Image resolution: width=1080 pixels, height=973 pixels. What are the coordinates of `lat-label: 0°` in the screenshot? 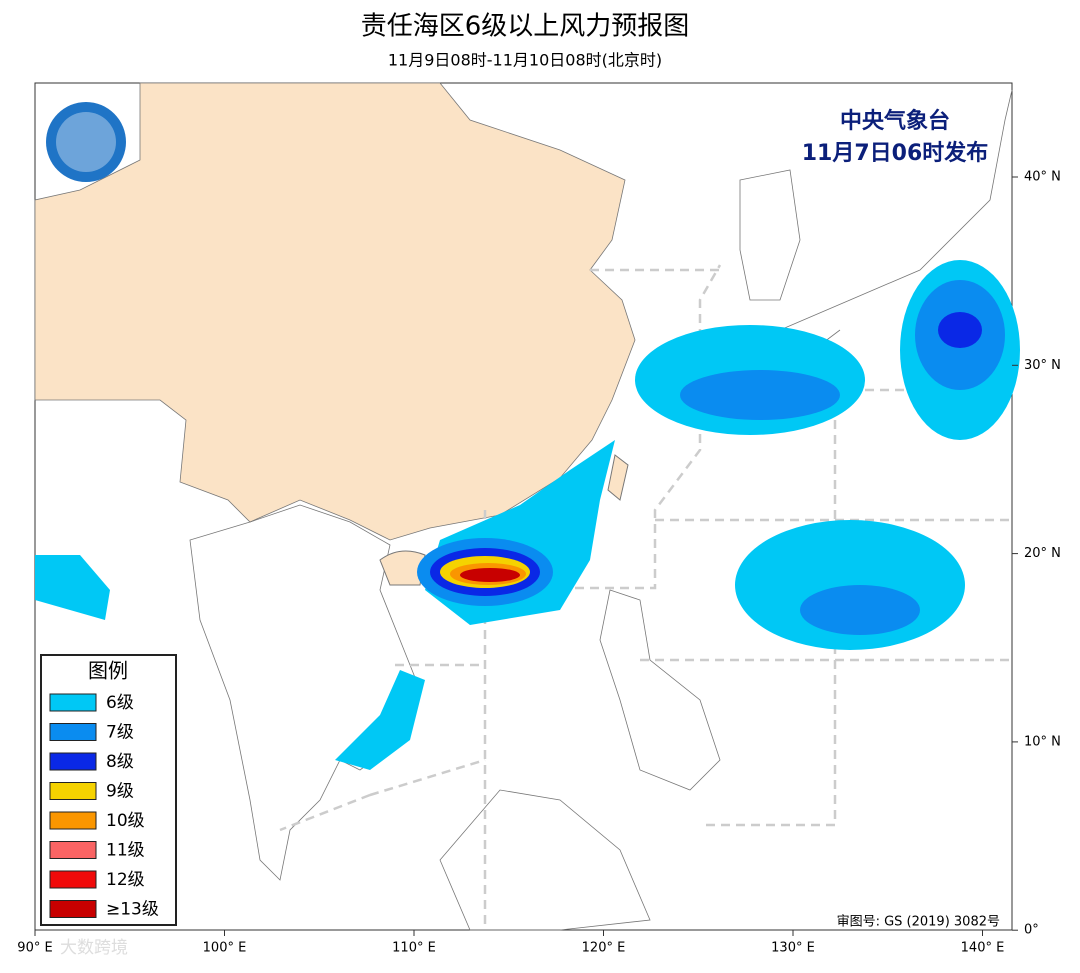 It's located at (1031, 930).